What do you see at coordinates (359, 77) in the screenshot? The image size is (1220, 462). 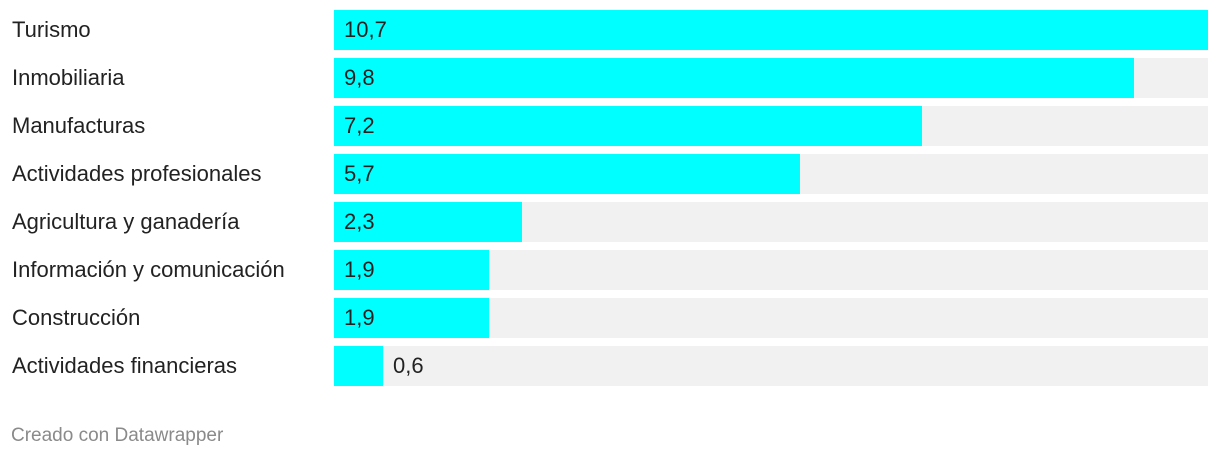 I see `value-label: 9,8` at bounding box center [359, 77].